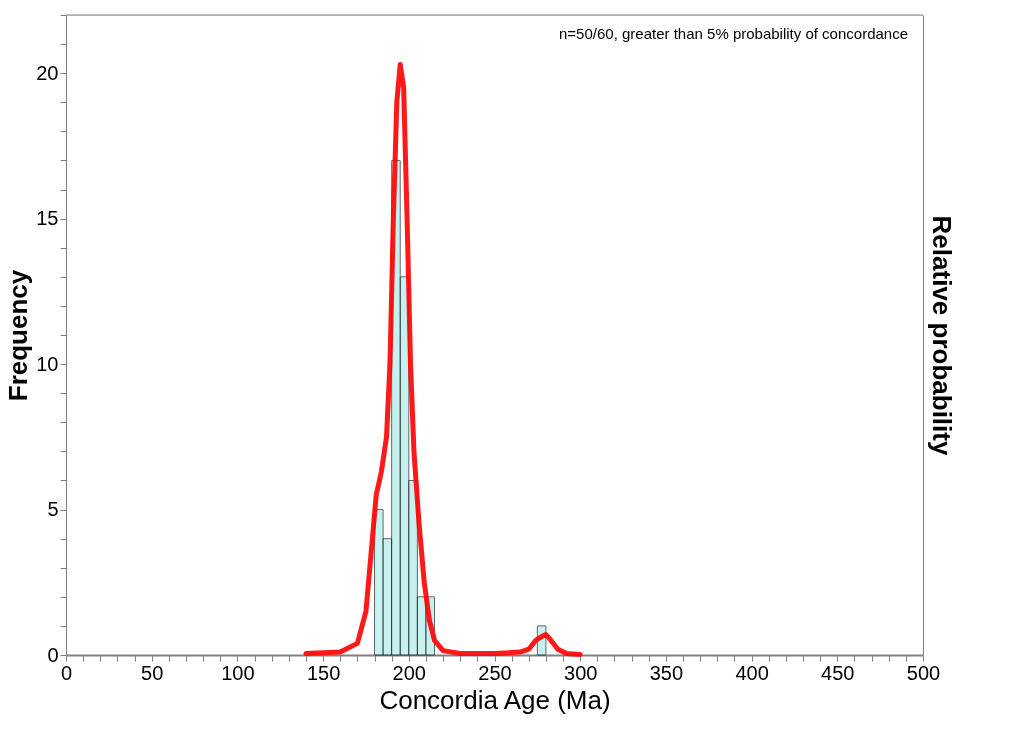 The width and height of the screenshot is (1016, 729). What do you see at coordinates (666, 672) in the screenshot?
I see `x-tick-label: 350` at bounding box center [666, 672].